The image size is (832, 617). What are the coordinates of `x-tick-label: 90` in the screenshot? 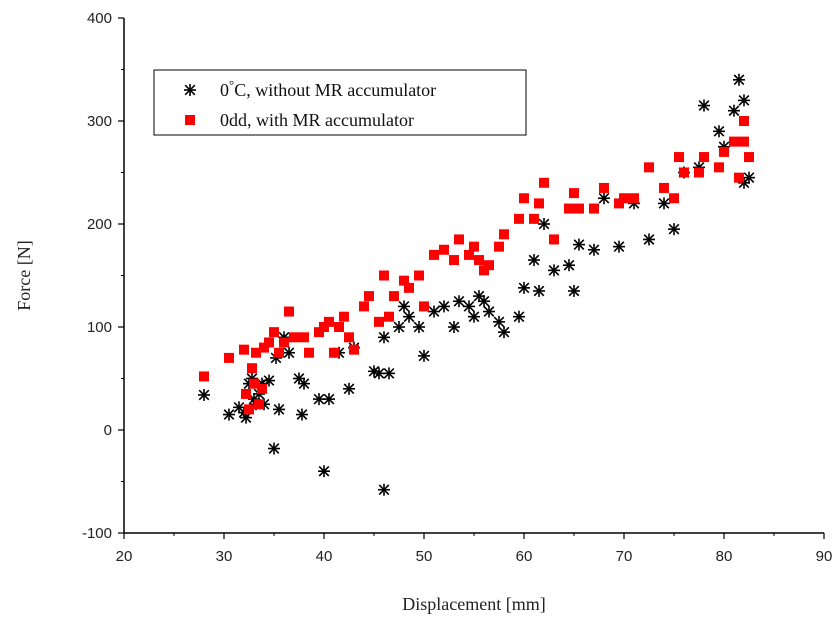 It's located at (824, 556).